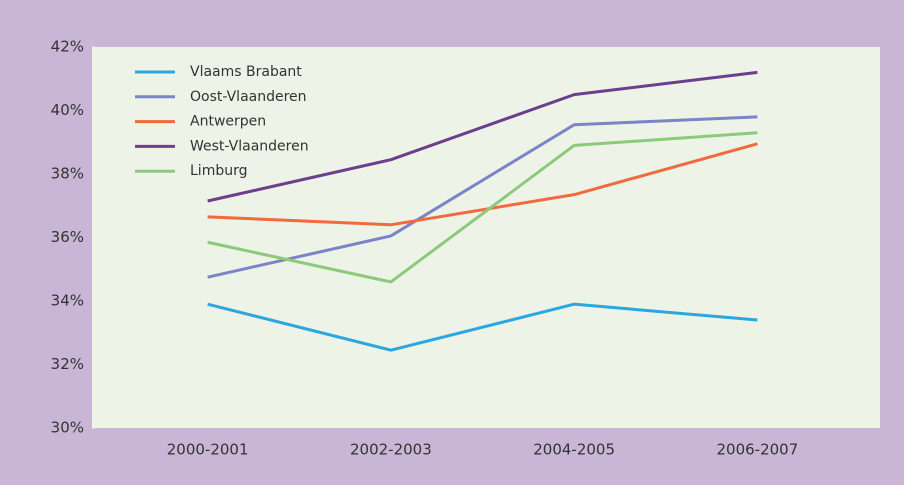 The width and height of the screenshot is (904, 485). What do you see at coordinates (228, 122) in the screenshot?
I see `legend-label: Antwerpen` at bounding box center [228, 122].